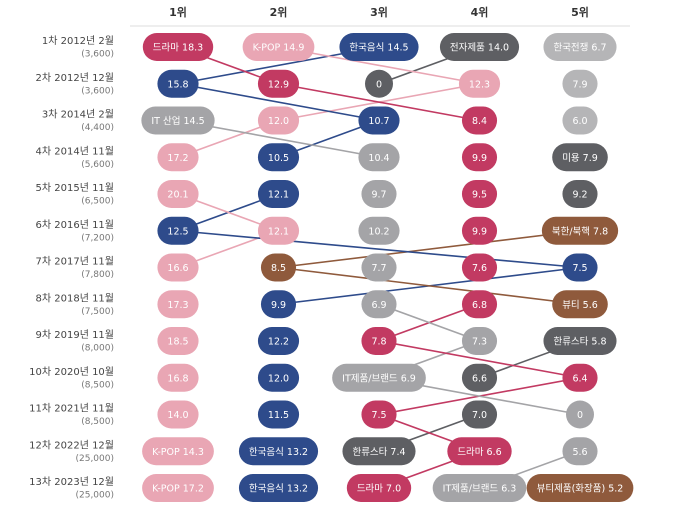 The image size is (674, 510). I want to click on column-header: 4위, so click(480, 12).